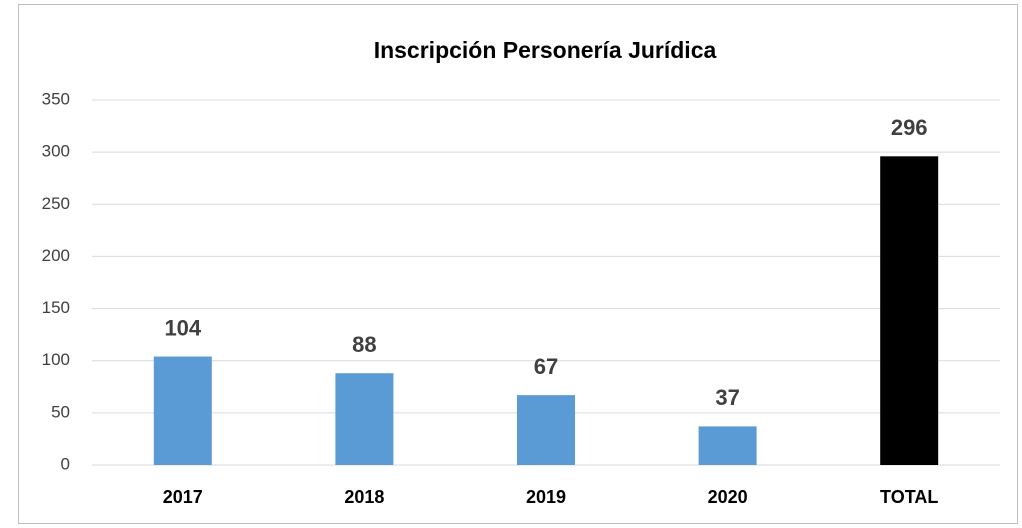 The height and width of the screenshot is (528, 1022). Describe the element at coordinates (60, 411) in the screenshot. I see `y-tick-label: 50` at that location.